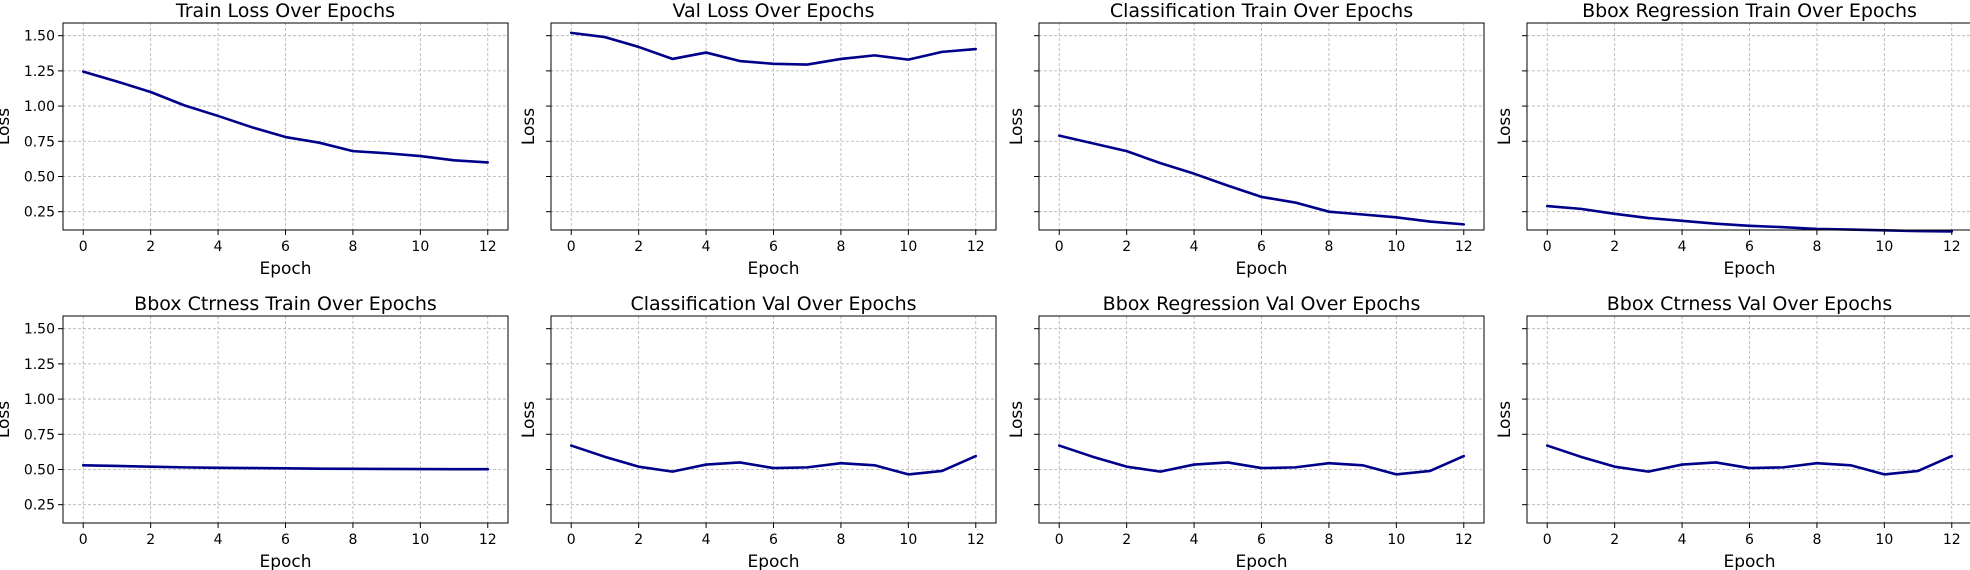 This screenshot has width=1970, height=570. Describe the element at coordinates (1126, 540) in the screenshot. I see `x-tick-label-7-1: 2` at that location.